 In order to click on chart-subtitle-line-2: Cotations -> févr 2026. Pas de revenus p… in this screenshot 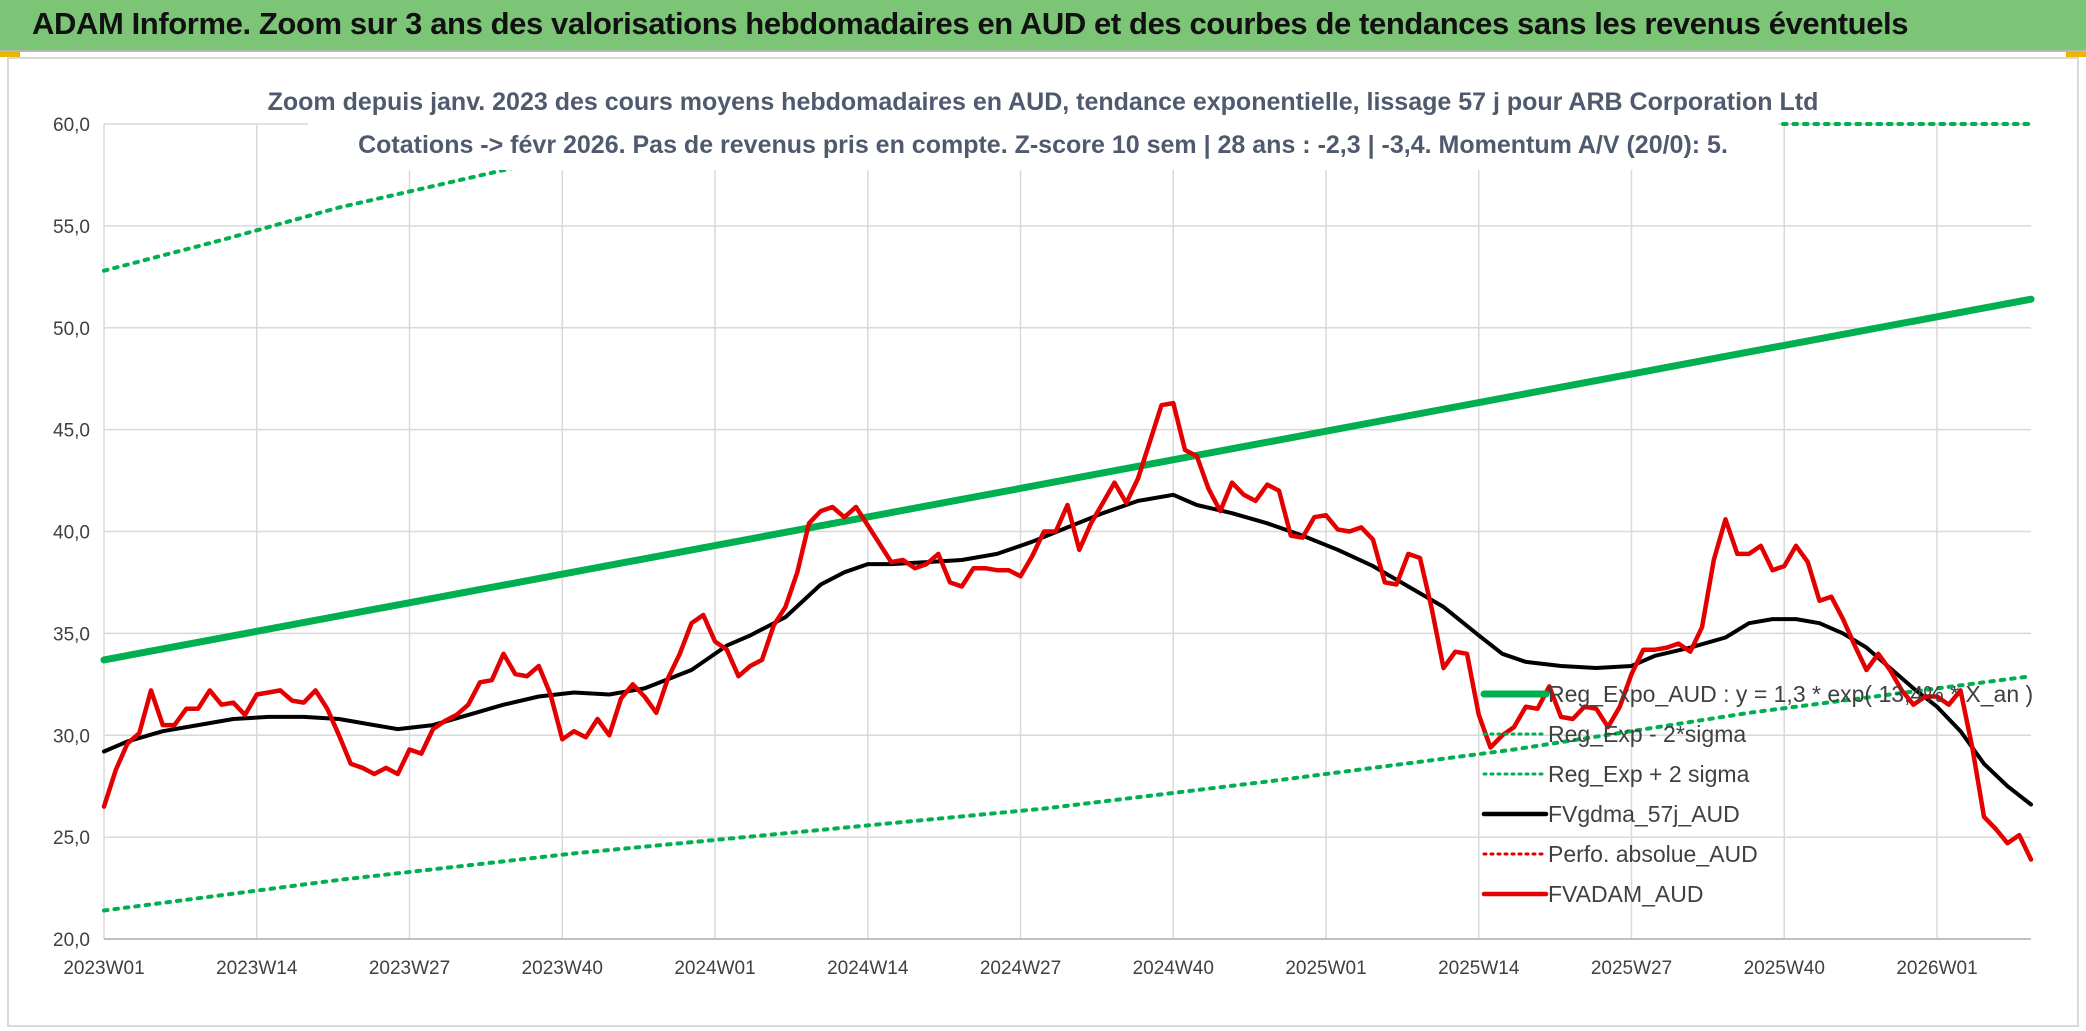, I will do `click(1043, 145)`.